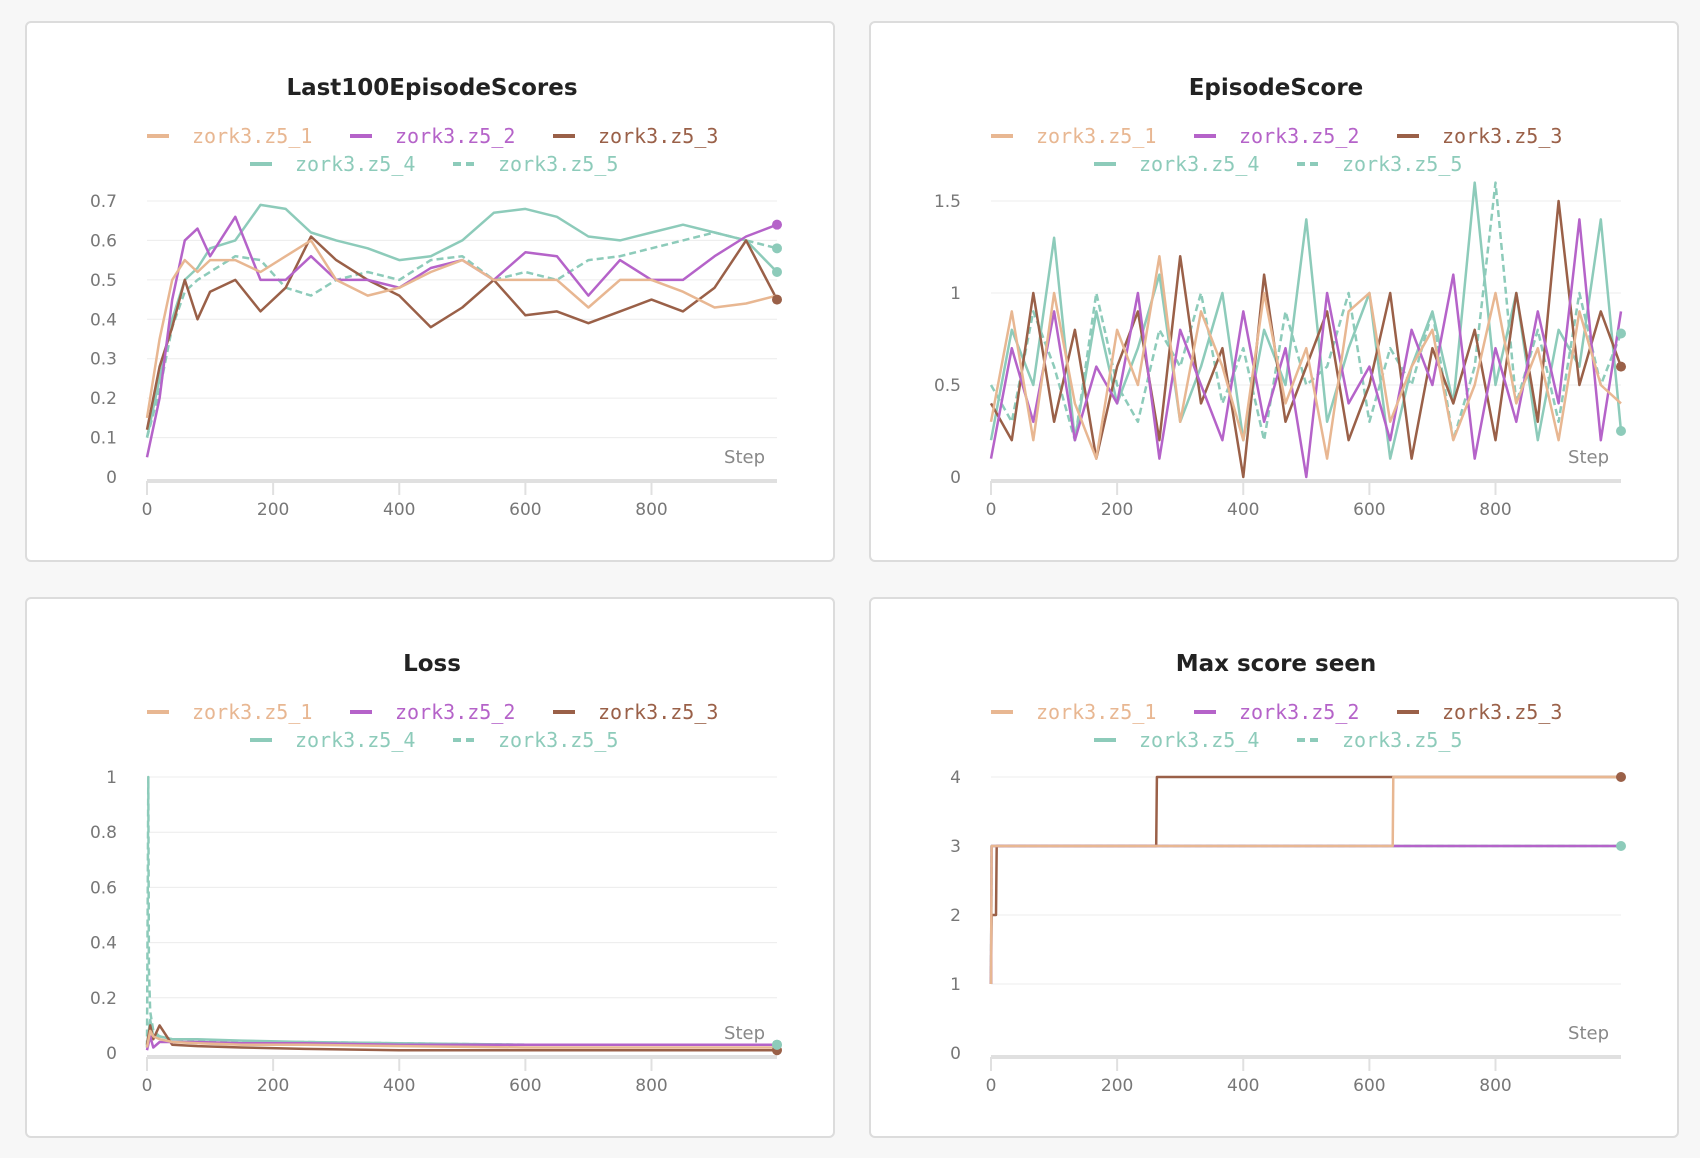 The image size is (1700, 1158). What do you see at coordinates (955, 778) in the screenshot?
I see `y-tick-label: 4` at bounding box center [955, 778].